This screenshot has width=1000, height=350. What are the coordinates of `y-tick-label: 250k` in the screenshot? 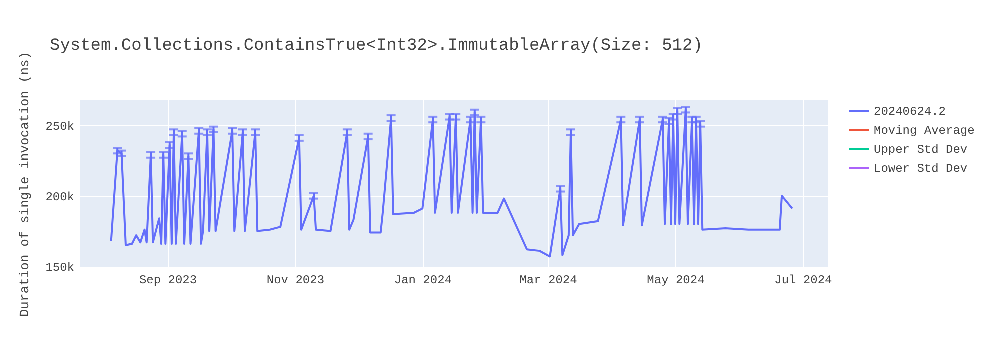 It's located at (60, 127).